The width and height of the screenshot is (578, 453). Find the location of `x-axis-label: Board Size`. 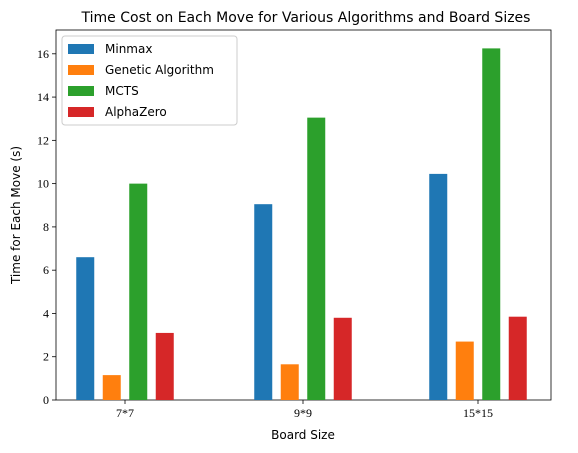

x-axis-label: Board Size is located at coordinates (303, 435).